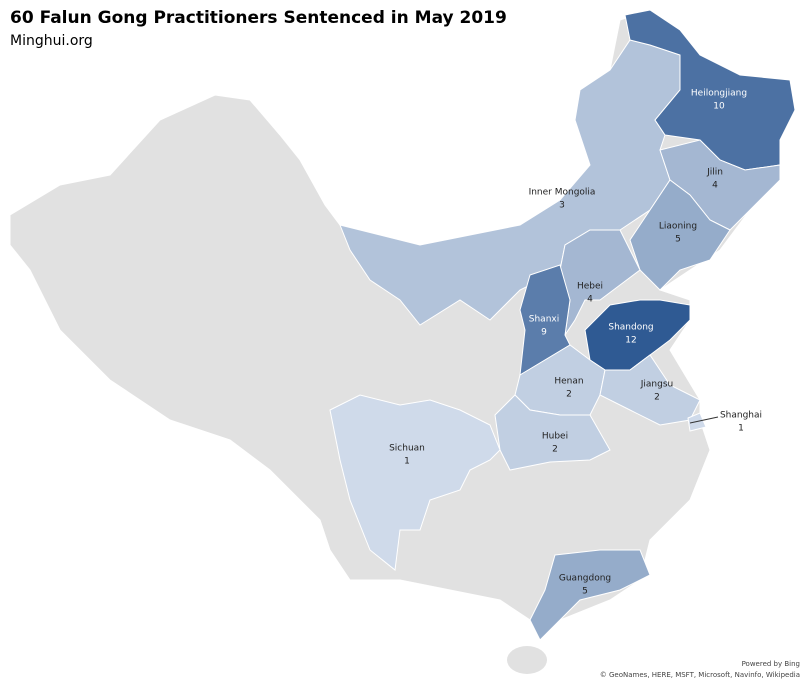  I want to click on region-name: Heilongjiang, so click(719, 94).